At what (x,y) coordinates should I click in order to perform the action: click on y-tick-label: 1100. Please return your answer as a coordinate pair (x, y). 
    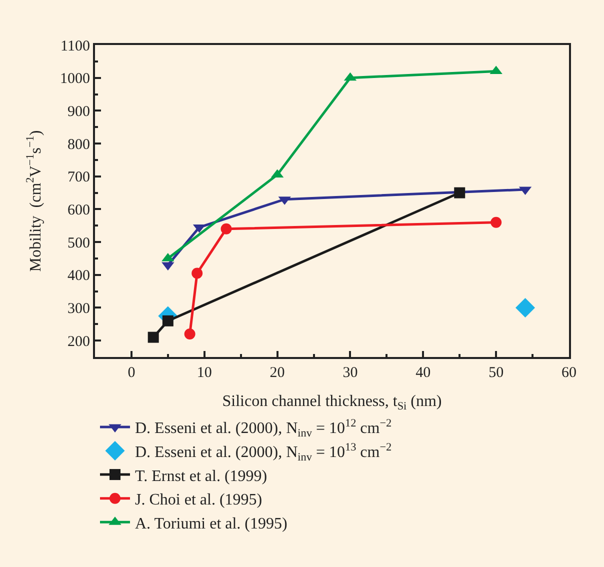
    Looking at the image, I should click on (75, 46).